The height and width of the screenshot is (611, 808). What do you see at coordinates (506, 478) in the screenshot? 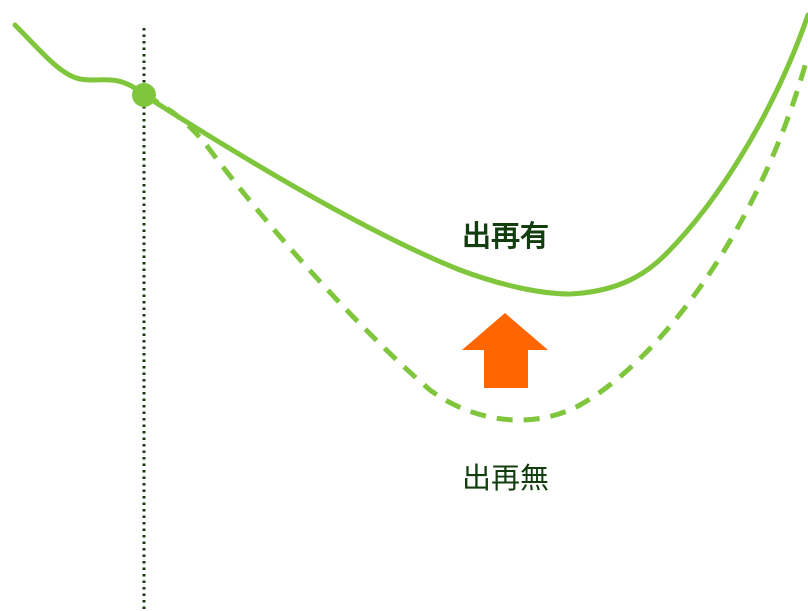
I see `label-without-recovery: 出再無` at bounding box center [506, 478].